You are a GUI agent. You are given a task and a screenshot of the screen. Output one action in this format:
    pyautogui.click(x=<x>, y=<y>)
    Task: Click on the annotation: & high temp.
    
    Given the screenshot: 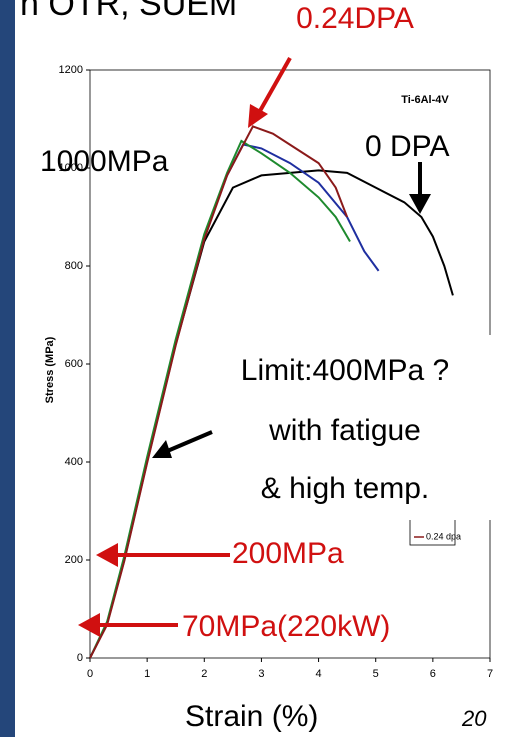 What is the action you would take?
    pyautogui.click(x=345, y=488)
    